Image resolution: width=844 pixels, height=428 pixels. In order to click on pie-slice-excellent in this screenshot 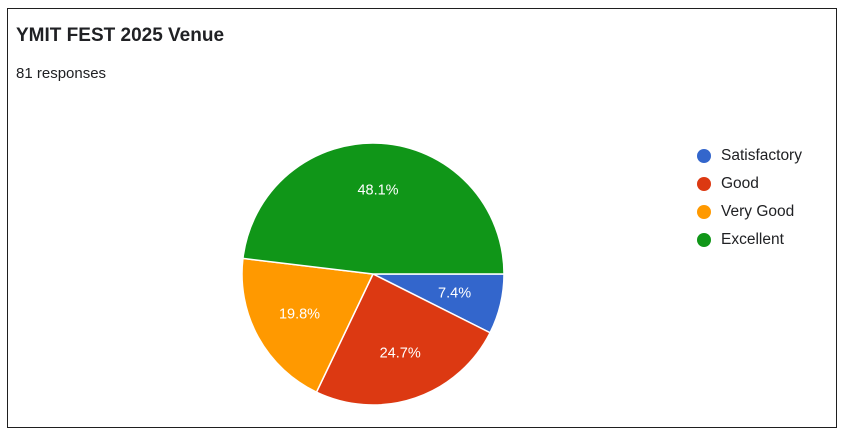, I will do `click(373, 208)`.